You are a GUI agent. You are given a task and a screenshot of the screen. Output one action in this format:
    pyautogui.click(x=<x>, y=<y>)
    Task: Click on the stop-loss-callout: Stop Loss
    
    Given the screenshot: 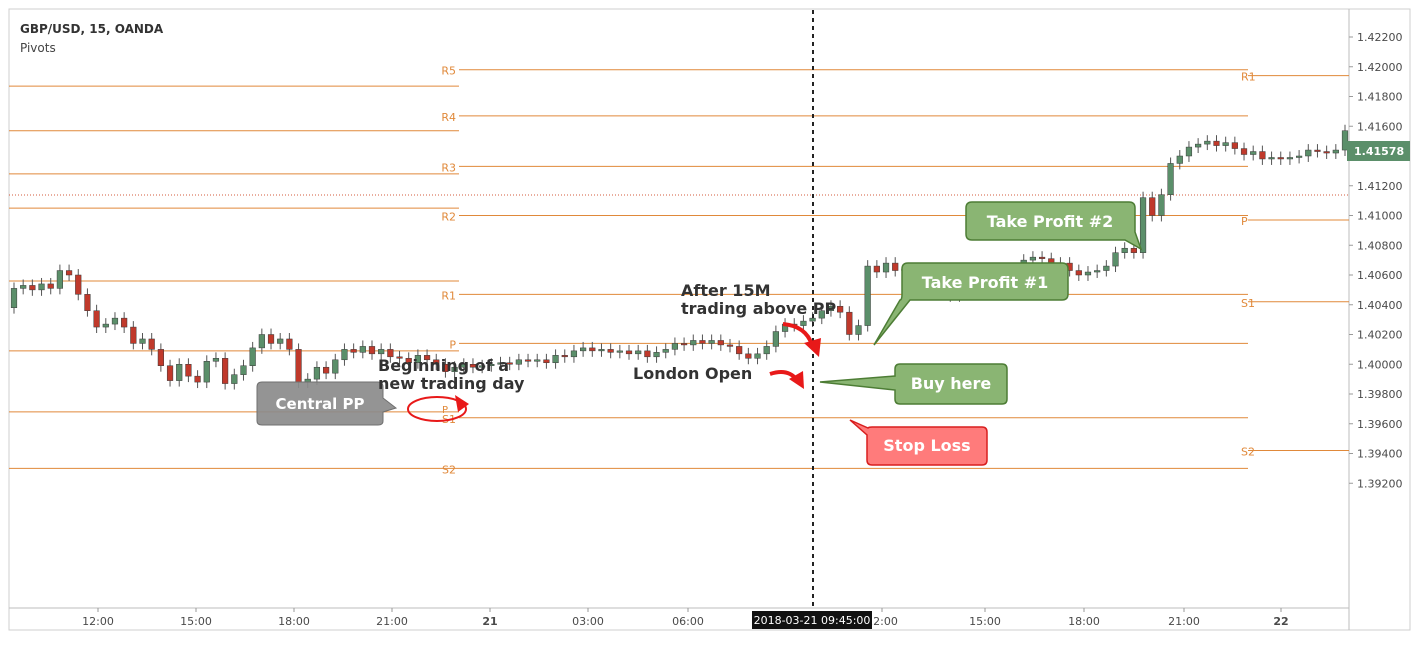 What is the action you would take?
    pyautogui.click(x=918, y=442)
    